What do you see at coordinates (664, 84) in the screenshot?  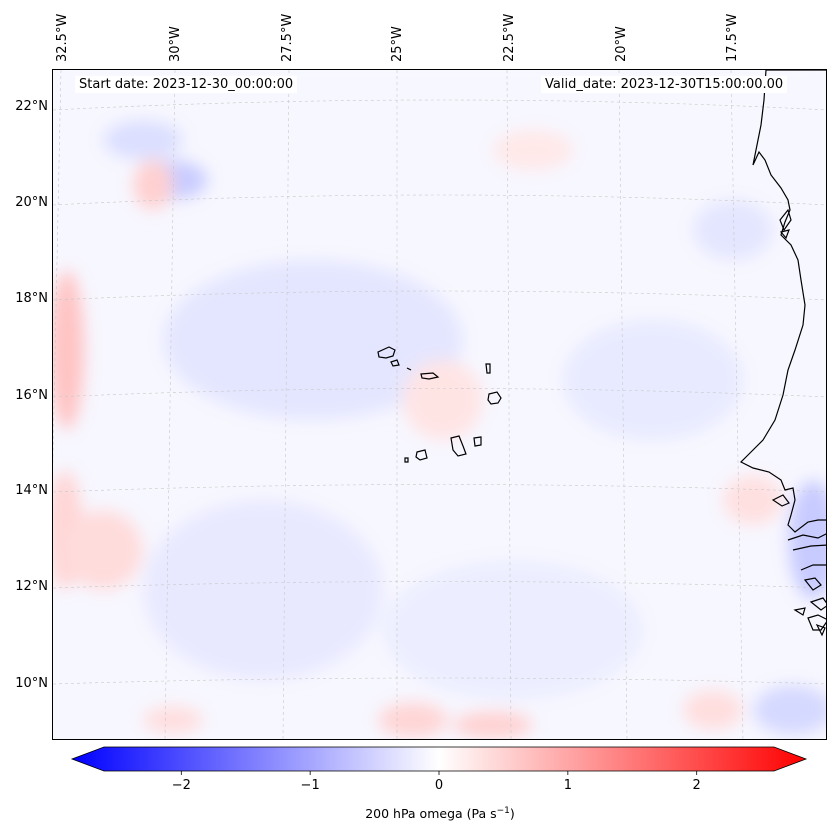 I see `valid-date-label: Valid_date: 2023-12-30T15:00:00.00` at bounding box center [664, 84].